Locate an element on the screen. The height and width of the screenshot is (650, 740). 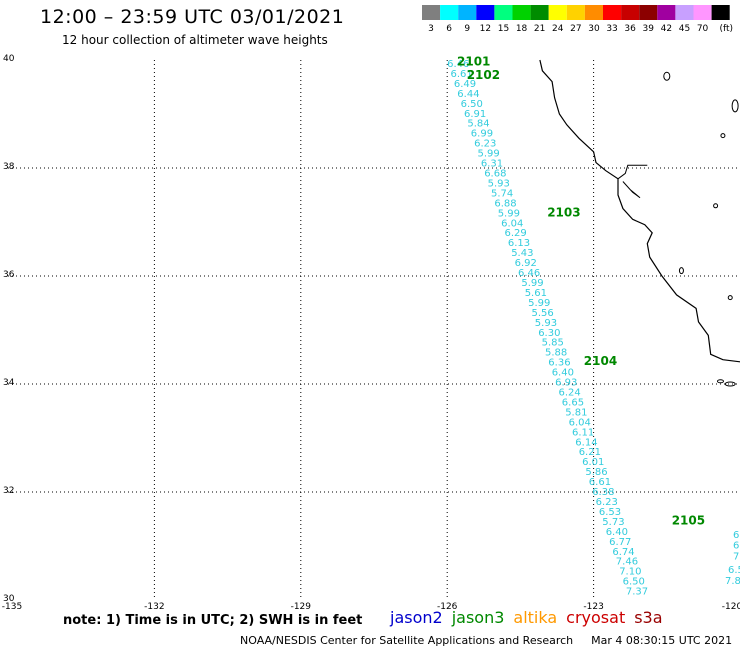
legend-label: 70 is located at coordinates (703, 29).